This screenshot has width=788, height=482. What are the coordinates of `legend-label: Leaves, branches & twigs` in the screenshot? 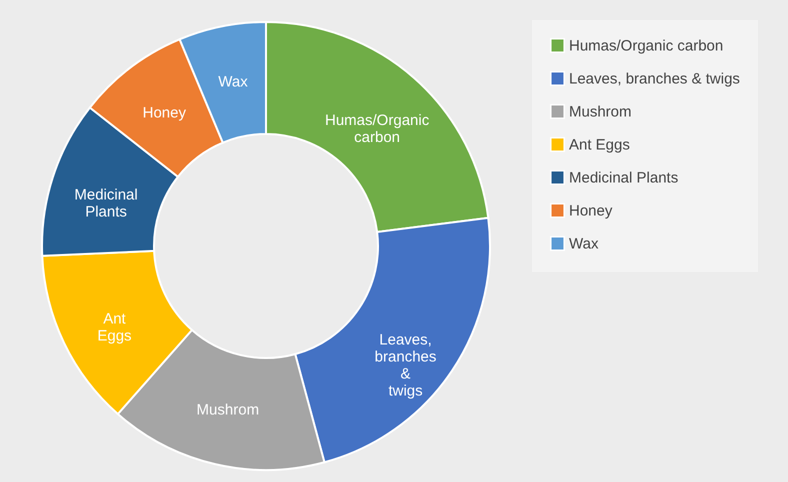 It's located at (654, 79).